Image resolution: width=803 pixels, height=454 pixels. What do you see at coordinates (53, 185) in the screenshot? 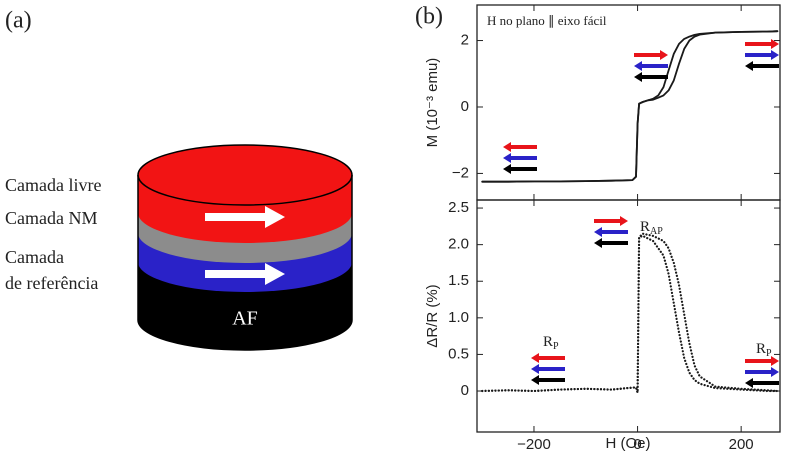
I see `layer-label: Camada livre` at bounding box center [53, 185].